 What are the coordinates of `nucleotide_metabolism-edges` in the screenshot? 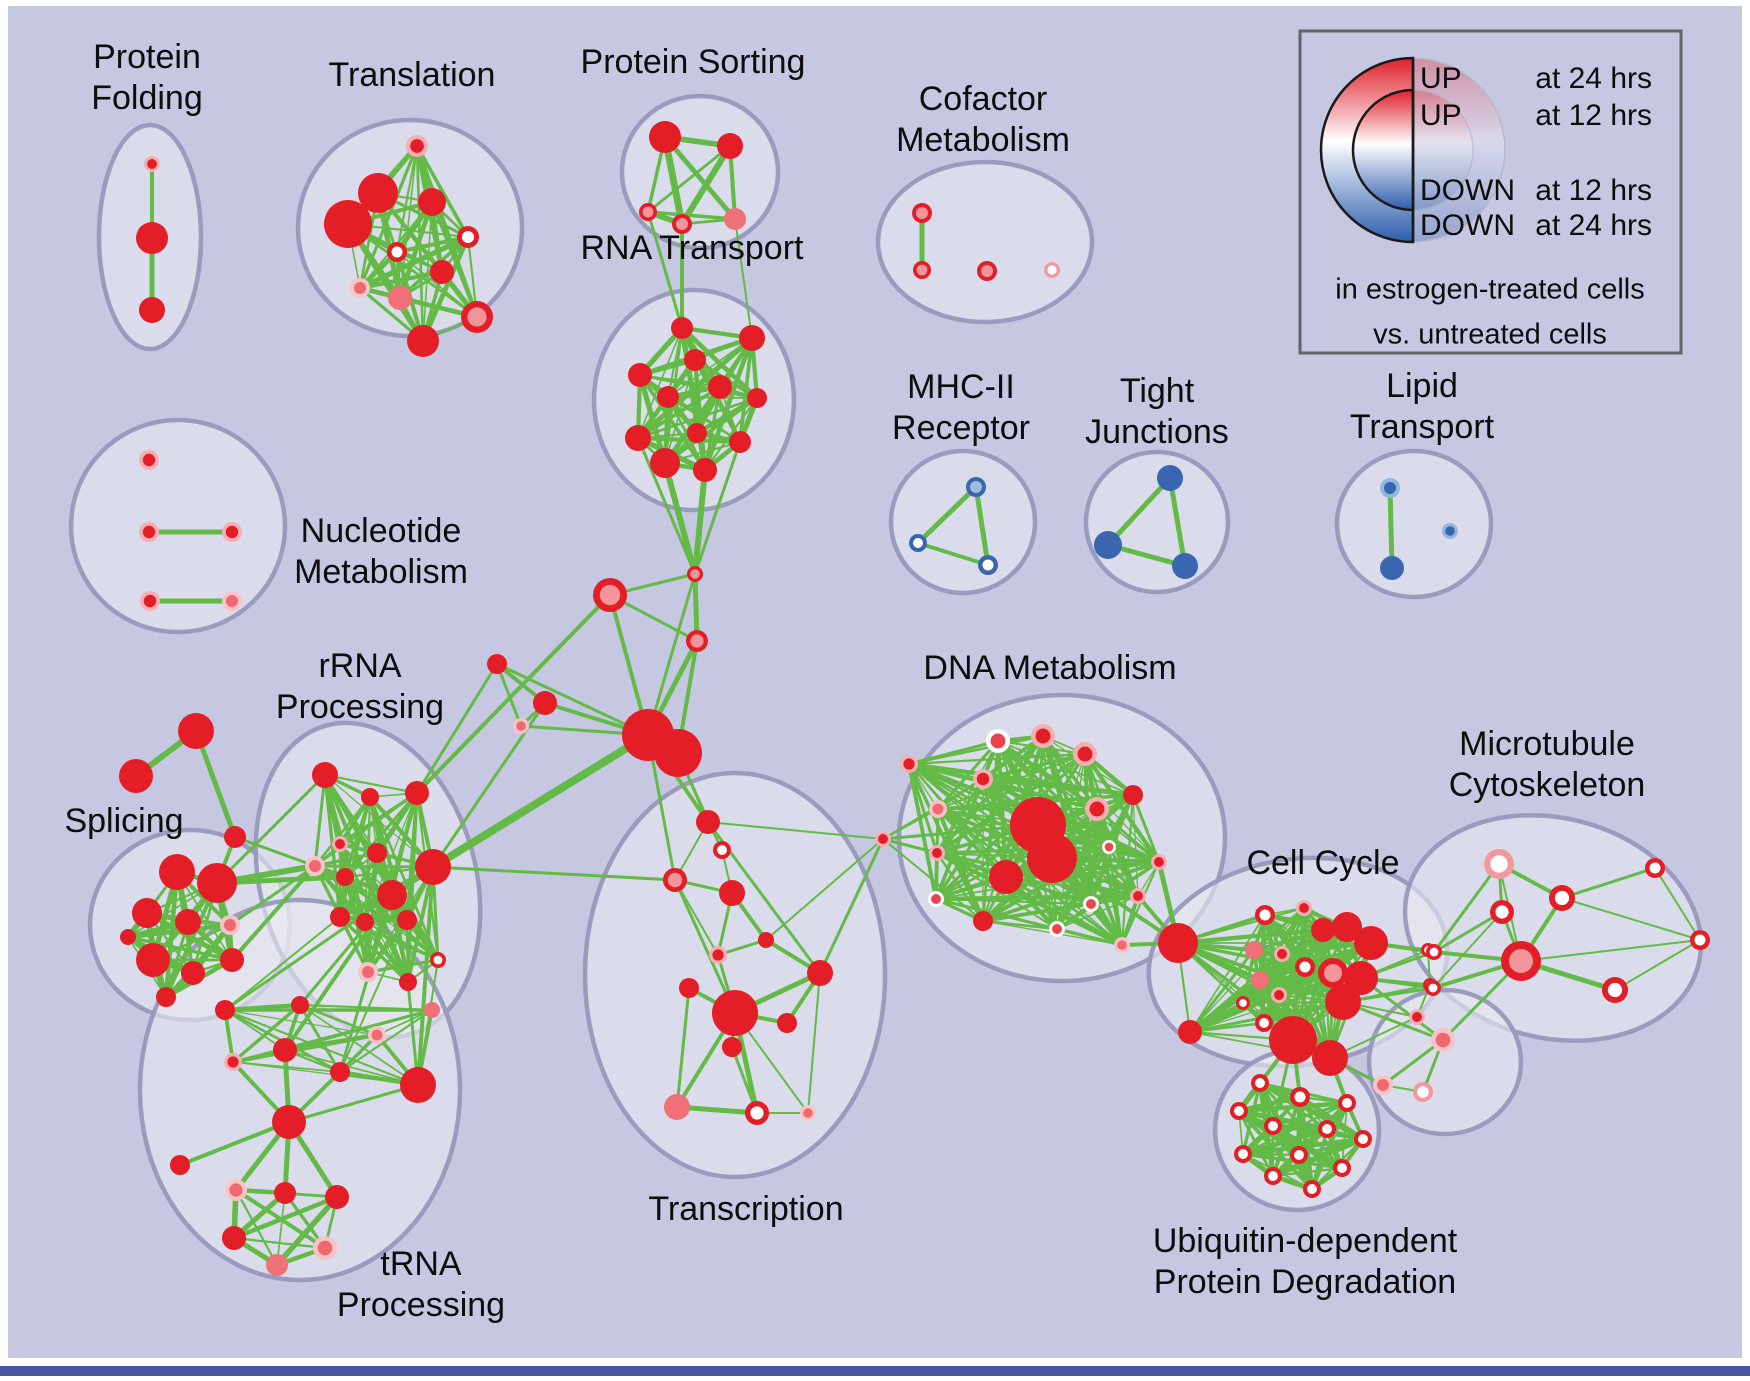 It's located at (190, 566).